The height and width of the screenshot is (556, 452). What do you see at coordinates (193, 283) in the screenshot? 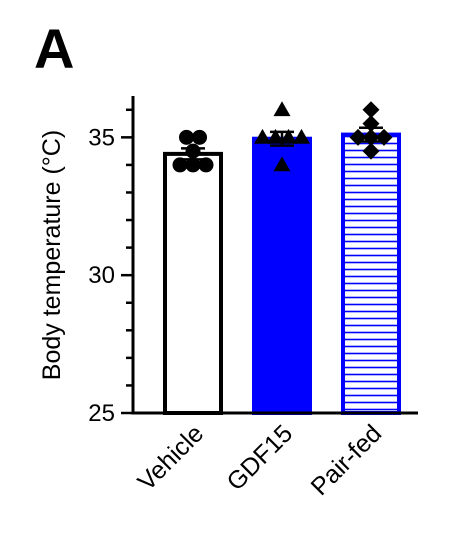
I see `bar-vehicle` at bounding box center [193, 283].